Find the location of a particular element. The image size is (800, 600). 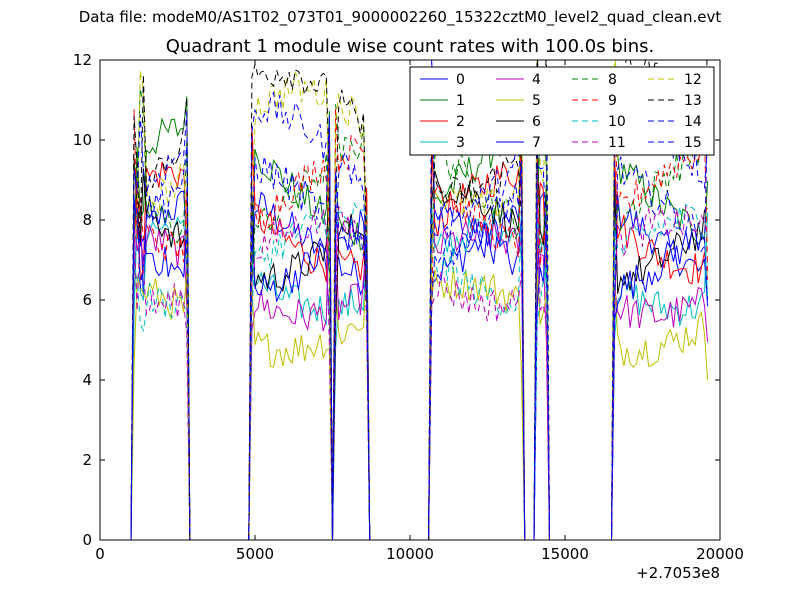

legend-label: 8 is located at coordinates (612, 80).